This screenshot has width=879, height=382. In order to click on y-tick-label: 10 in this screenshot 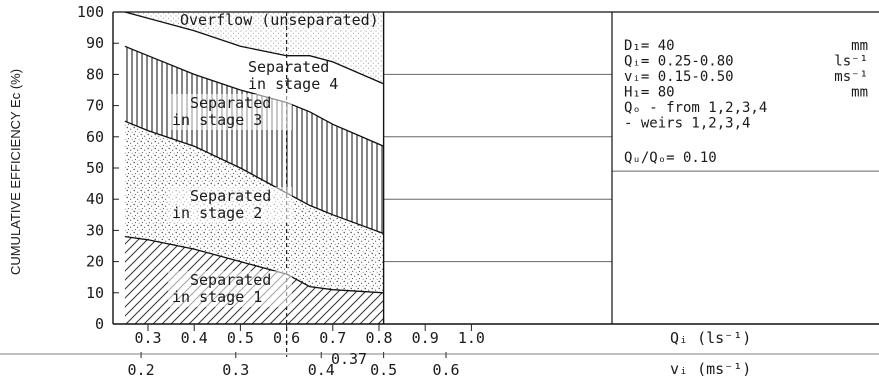, I will do `click(95, 293)`.